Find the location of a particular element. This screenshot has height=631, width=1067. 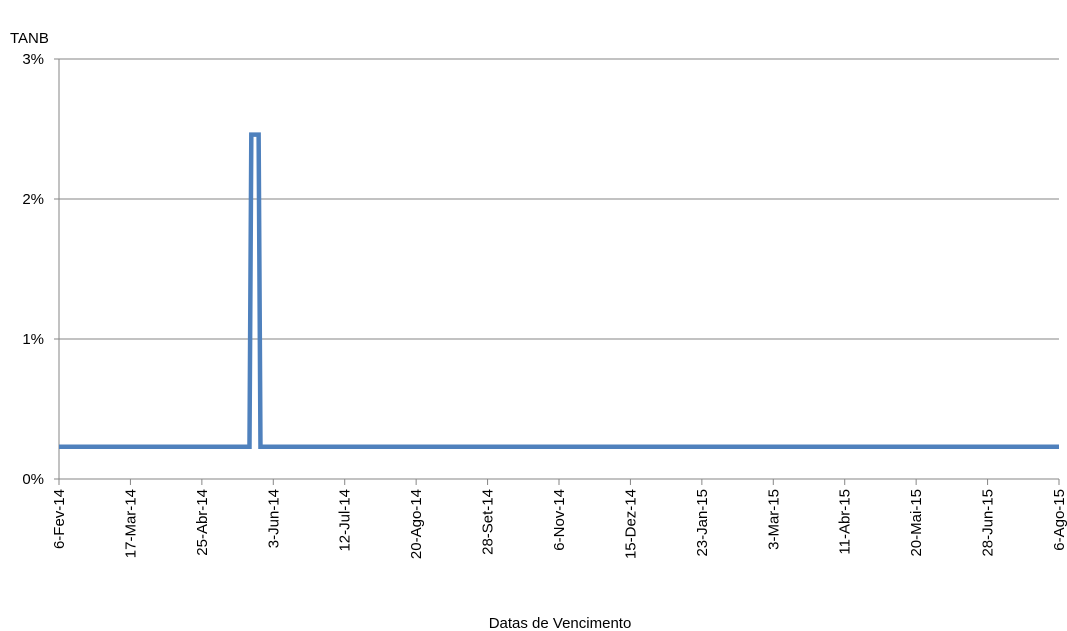

x-tick-label: 20-Mai-15 is located at coordinates (916, 523).